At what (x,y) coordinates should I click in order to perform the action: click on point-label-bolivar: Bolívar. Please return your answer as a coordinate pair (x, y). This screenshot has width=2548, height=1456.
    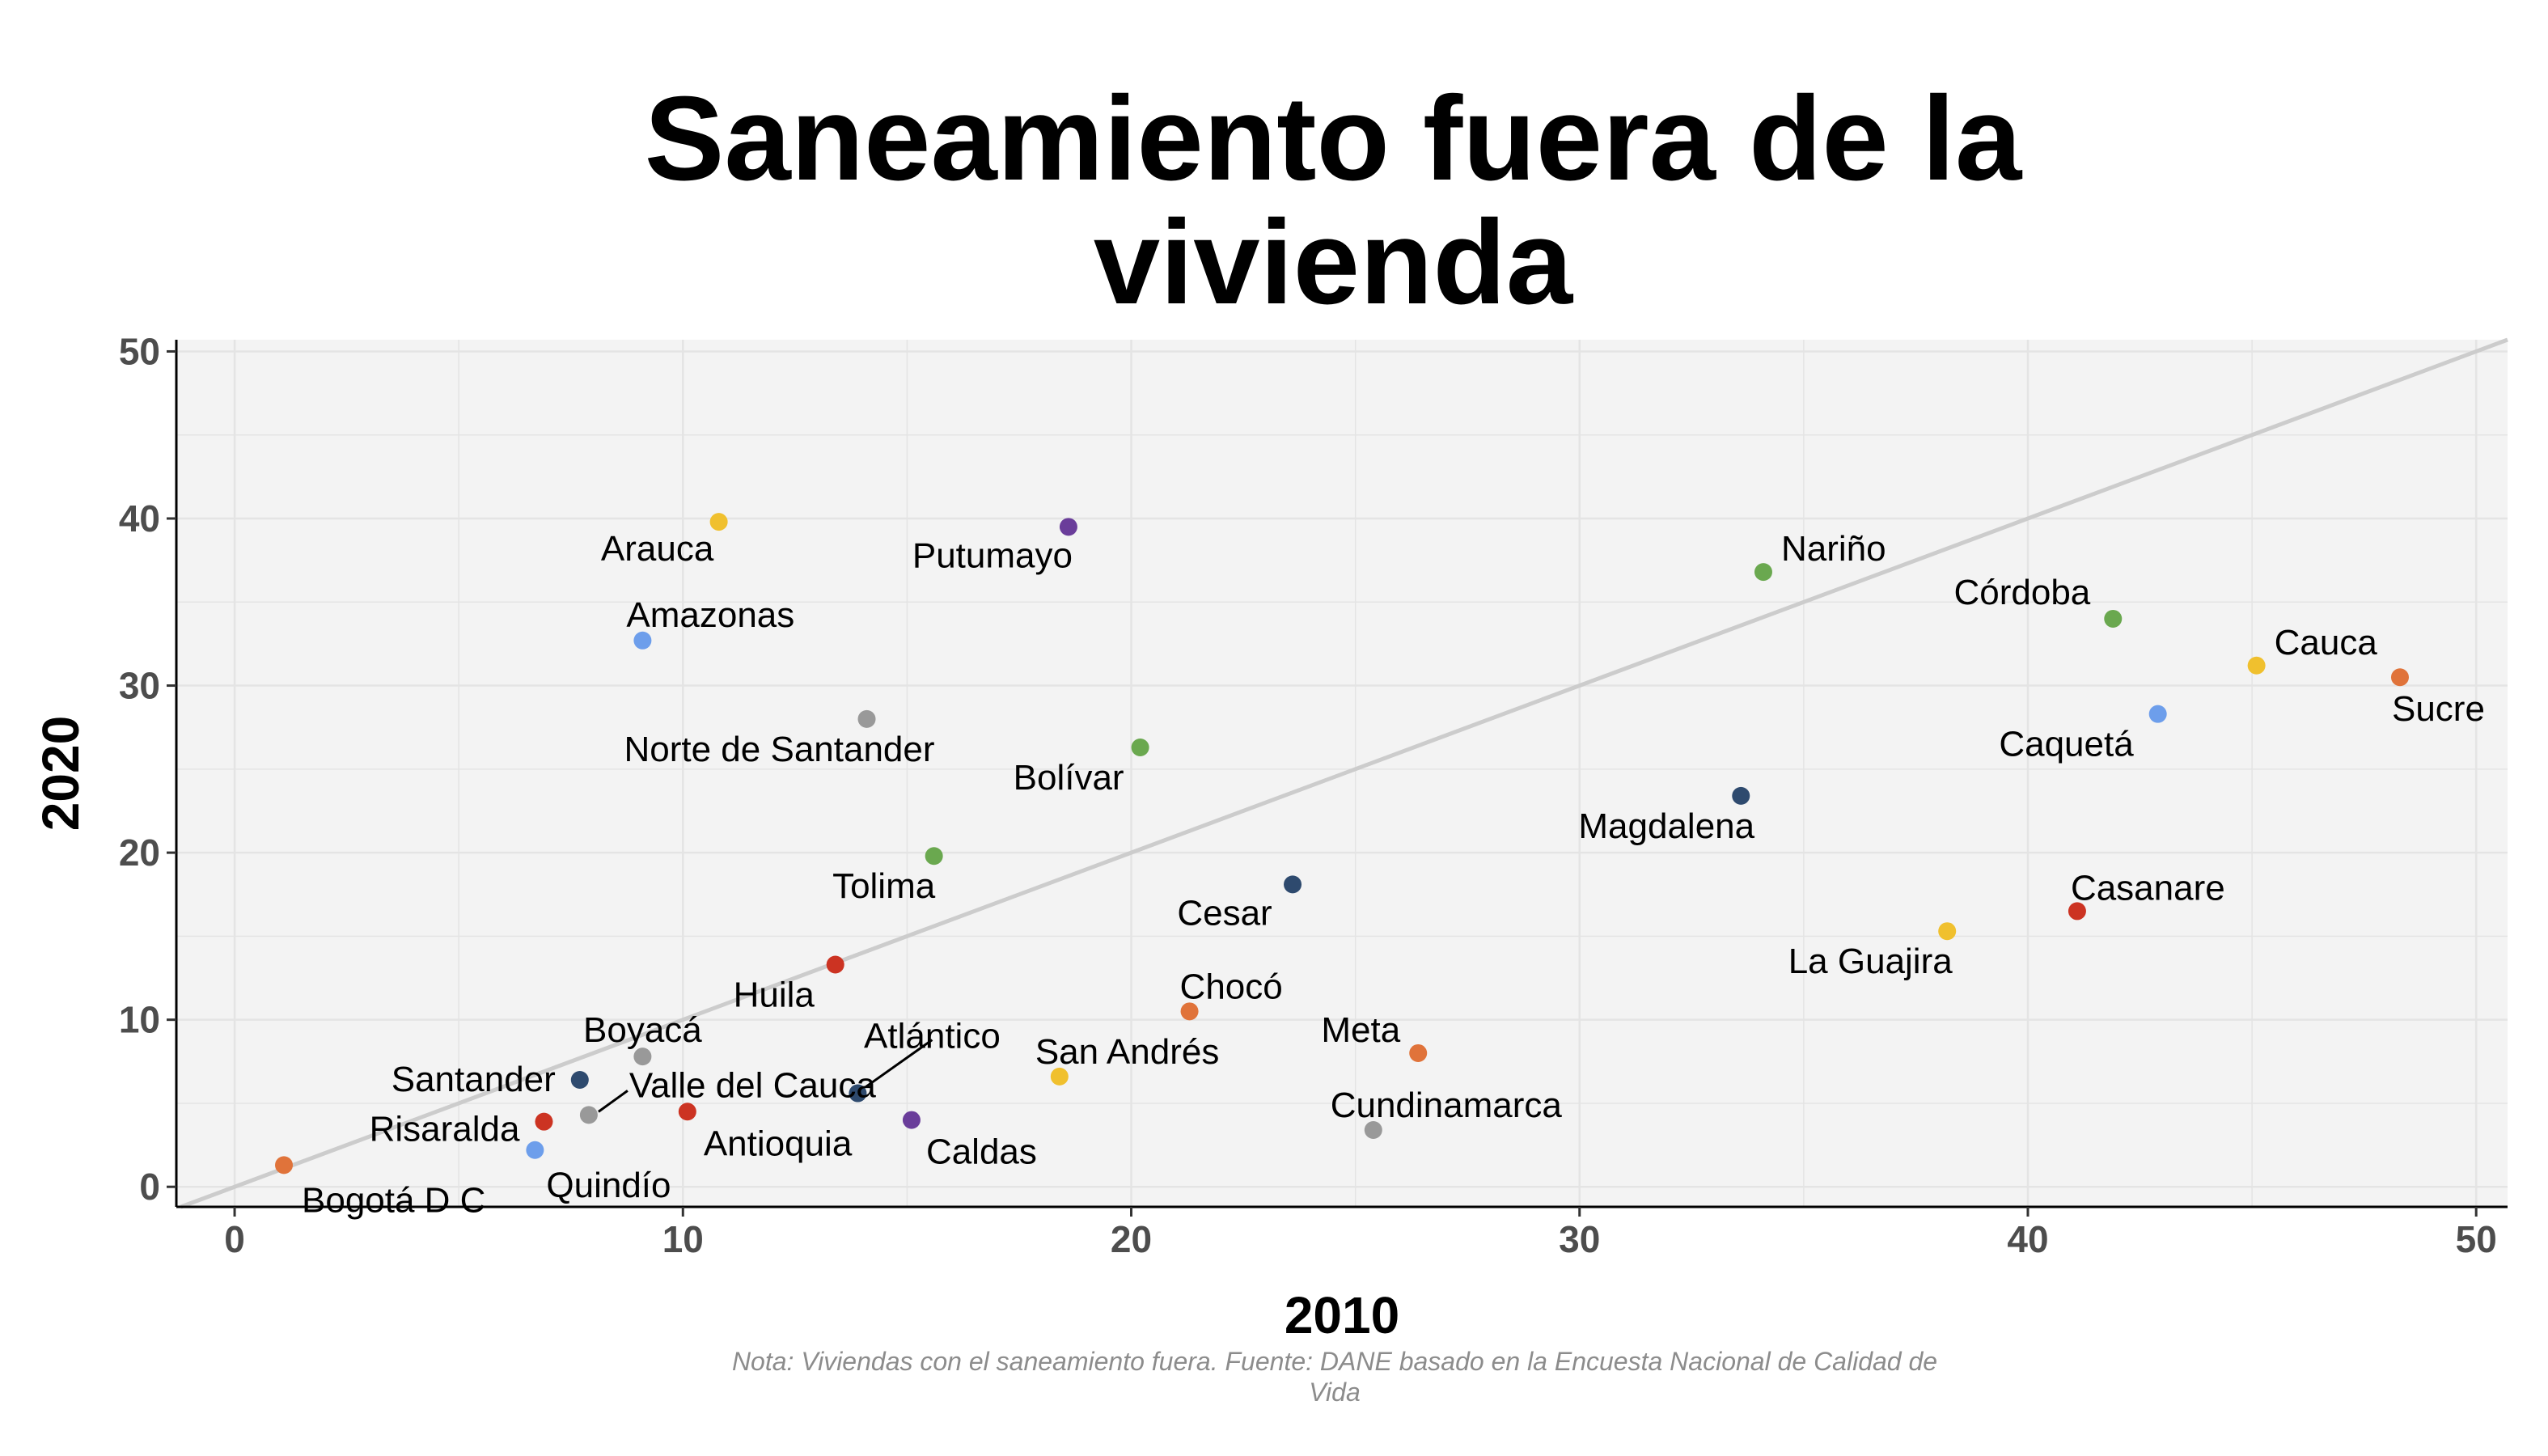
    Looking at the image, I should click on (1069, 778).